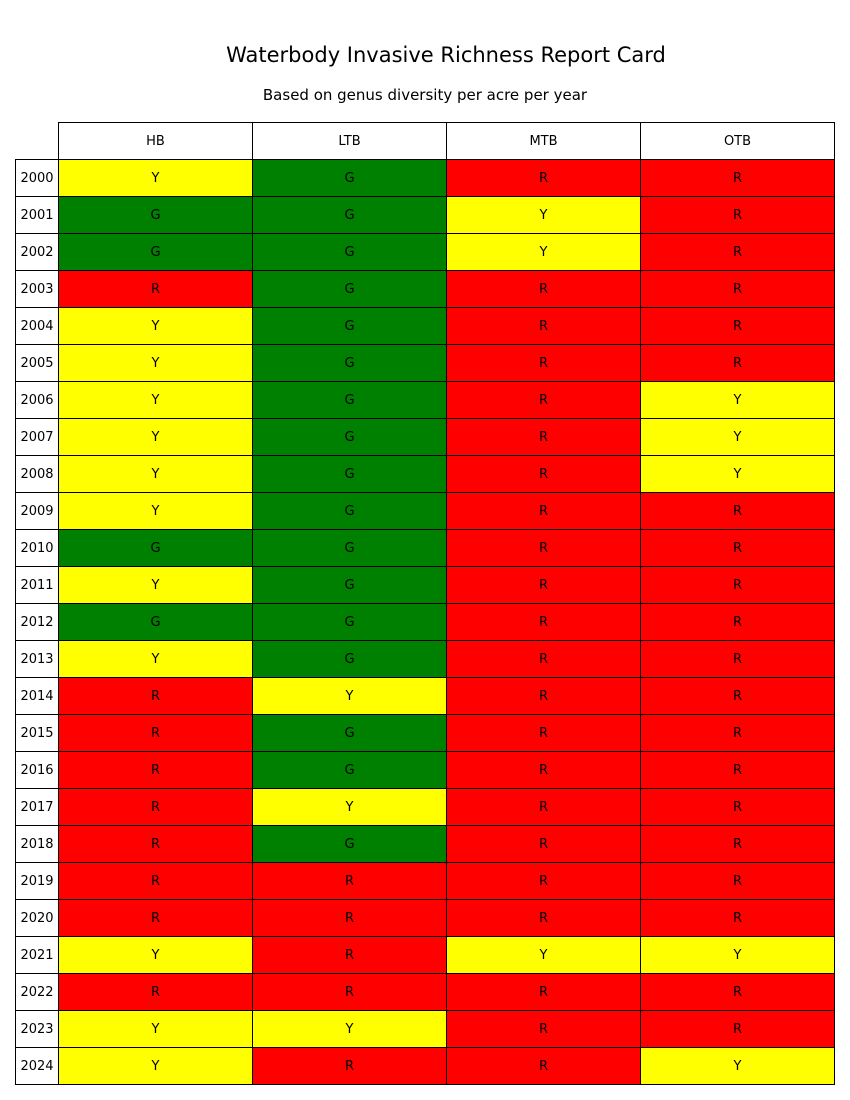 The height and width of the screenshot is (1100, 850). Describe the element at coordinates (425, 1066) in the screenshot. I see `table-row: 2024 Y R R Y` at that location.